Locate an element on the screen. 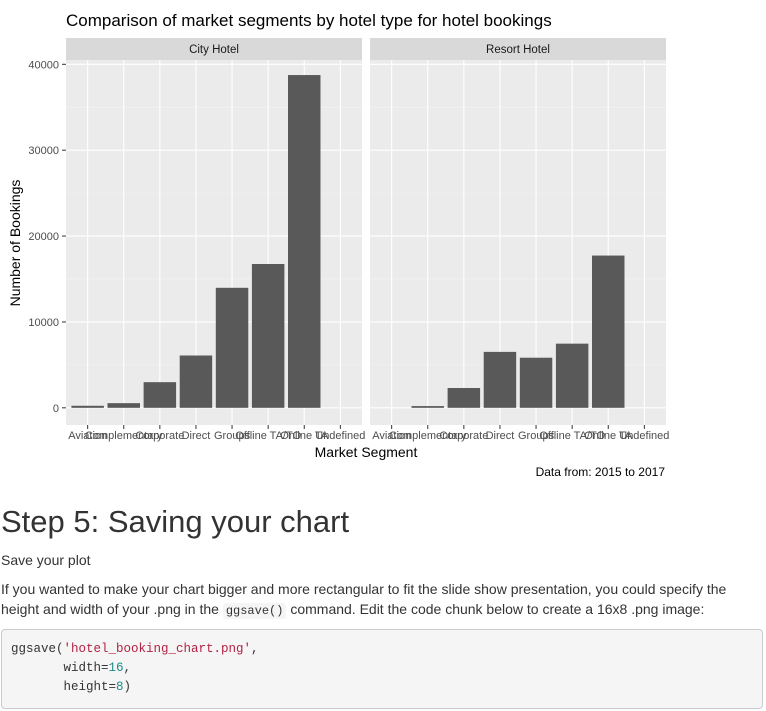 This screenshot has width=766, height=711. inline-code-ggsave: ggsave() is located at coordinates (254, 611).